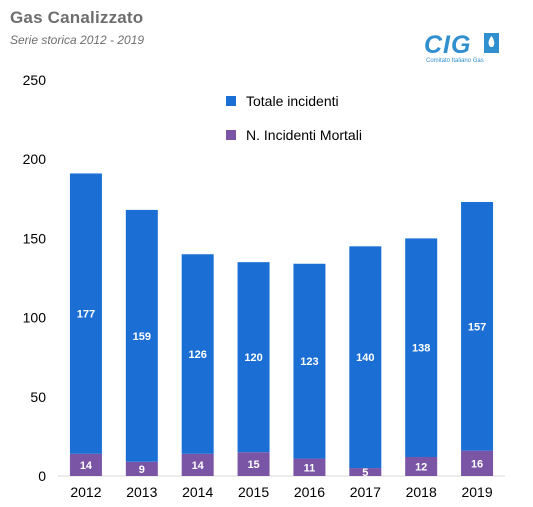  I want to click on bar-total-2018, so click(421, 347).